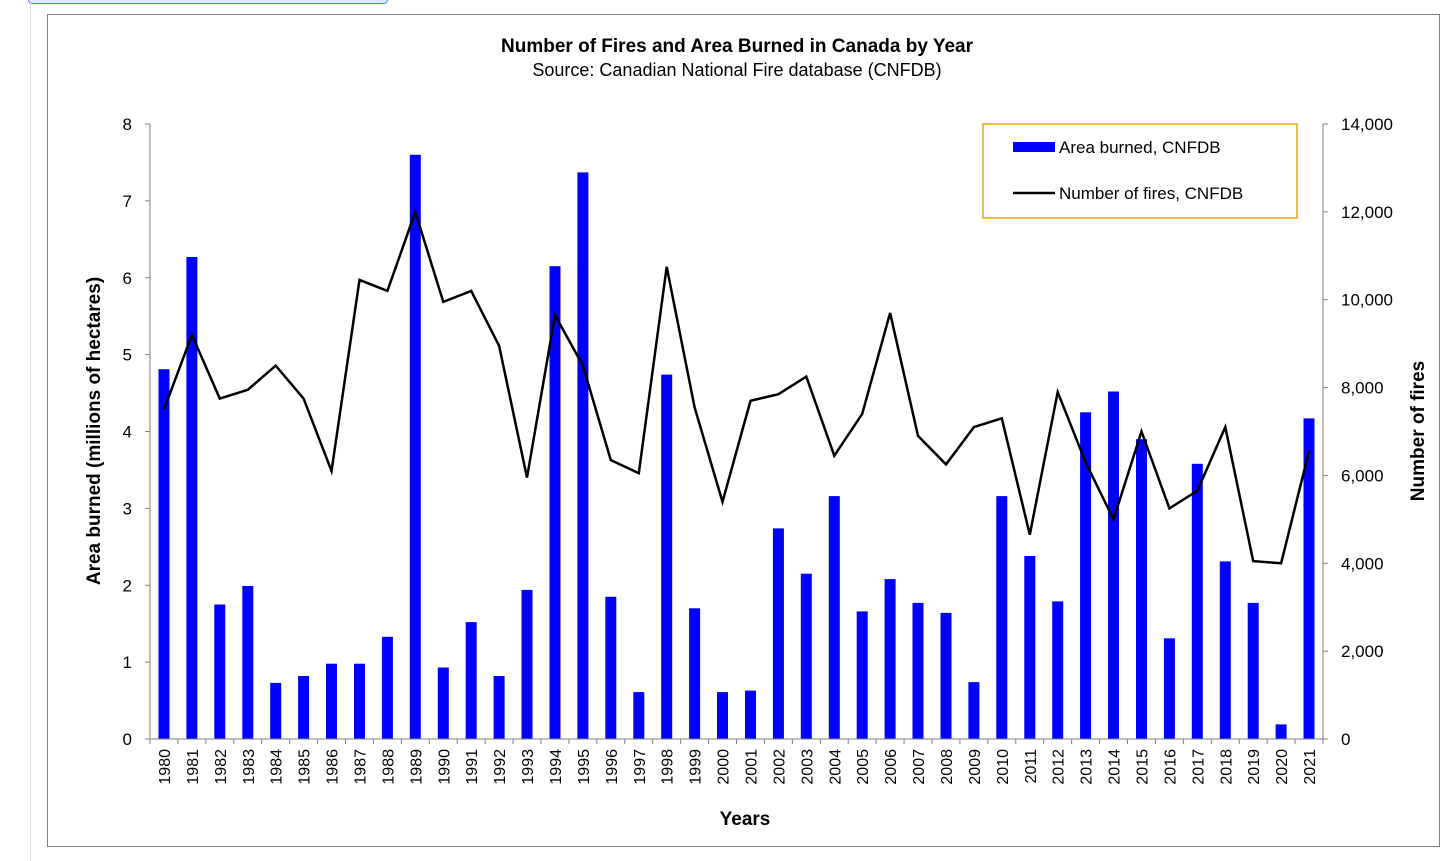  Describe the element at coordinates (807, 767) in the screenshot. I see `x-tick-label: 2003` at that location.